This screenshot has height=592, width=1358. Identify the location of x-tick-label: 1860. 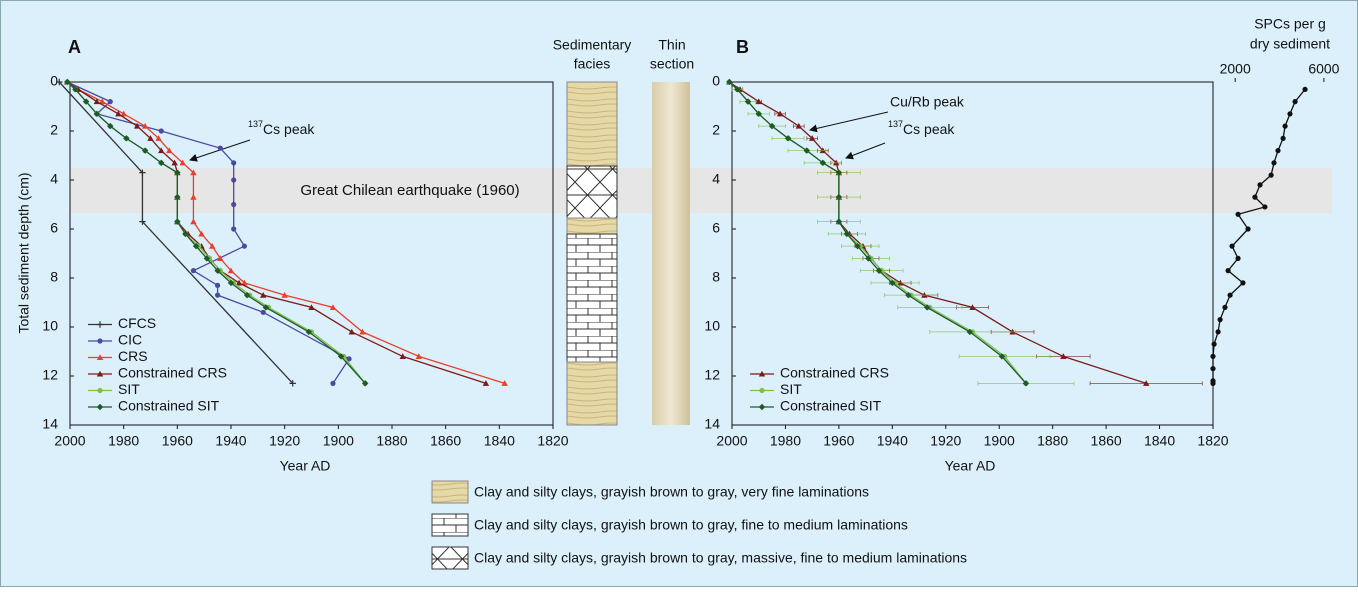
(445, 441).